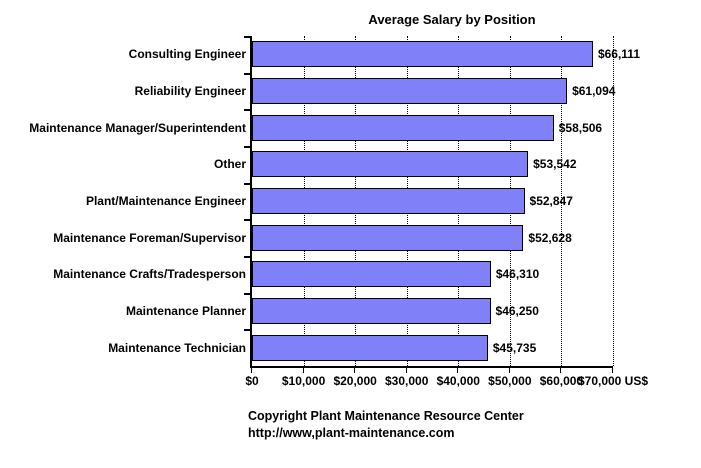 This screenshot has height=468, width=701. Describe the element at coordinates (458, 381) in the screenshot. I see `x-axis-tick-label: $40,000` at that location.